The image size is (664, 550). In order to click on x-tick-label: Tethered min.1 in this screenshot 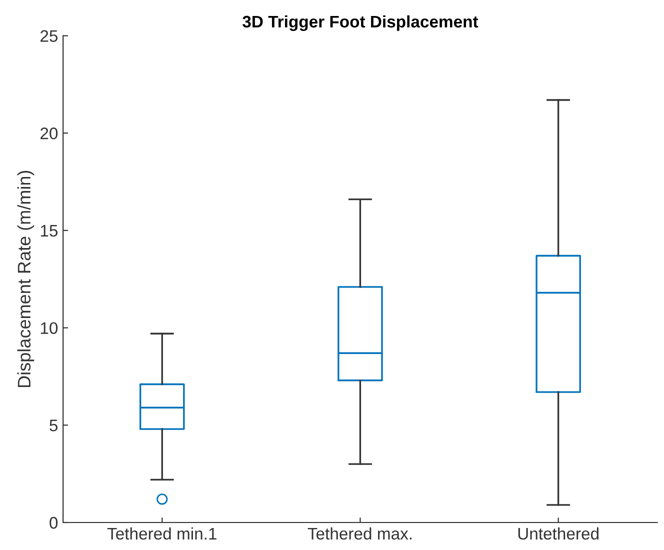, I will do `click(161, 533)`.